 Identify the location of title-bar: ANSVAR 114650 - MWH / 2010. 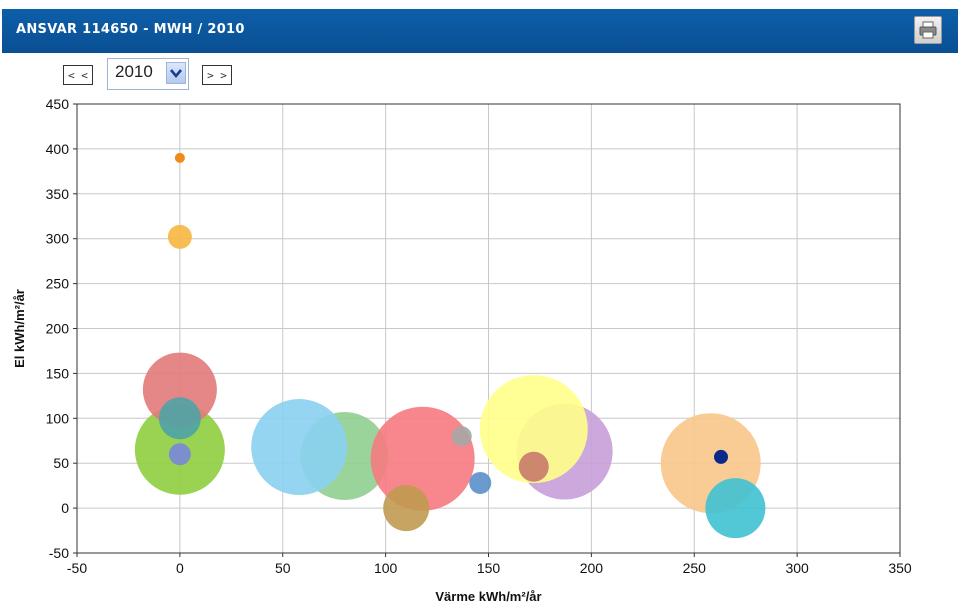
(480, 31).